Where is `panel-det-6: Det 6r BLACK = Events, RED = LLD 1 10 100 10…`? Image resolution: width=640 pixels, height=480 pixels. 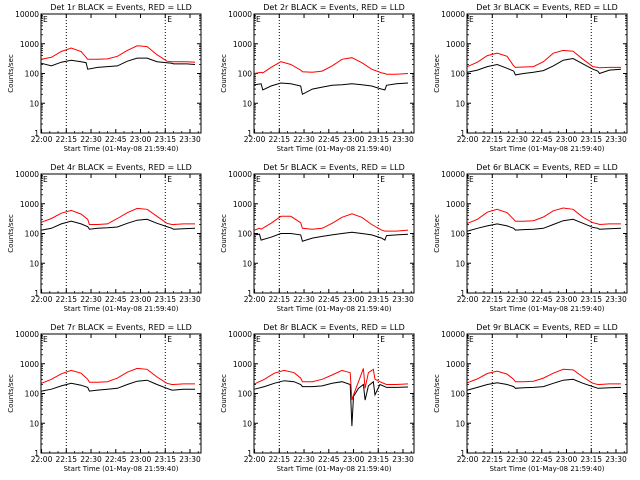 panel-det-6: Det 6r BLACK = Events, RED = LLD 1 10 100 10… is located at coordinates (530, 238).